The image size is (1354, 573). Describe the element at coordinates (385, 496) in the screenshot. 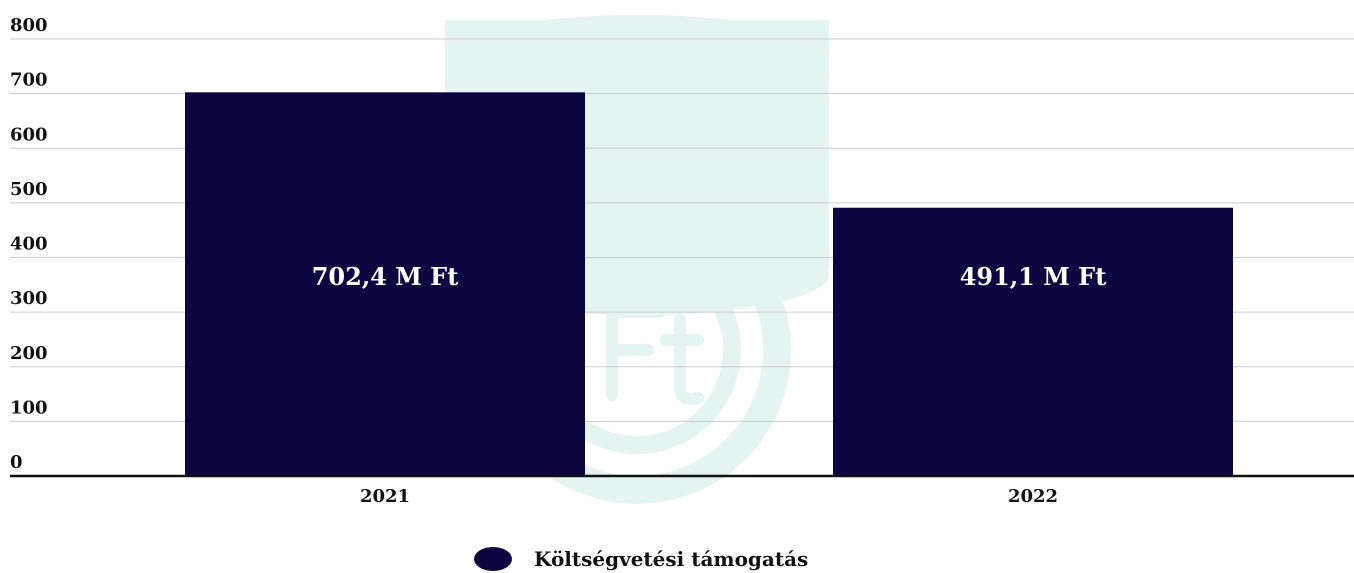

I see `x-tick-label: 2021` at that location.